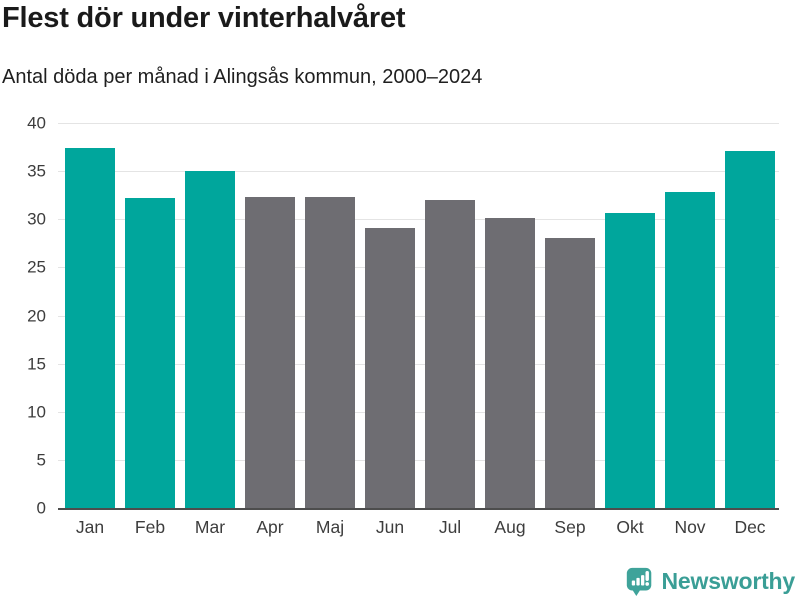 This screenshot has height=600, width=800. What do you see at coordinates (210, 527) in the screenshot?
I see `x-tick-label-mar: Mar` at bounding box center [210, 527].